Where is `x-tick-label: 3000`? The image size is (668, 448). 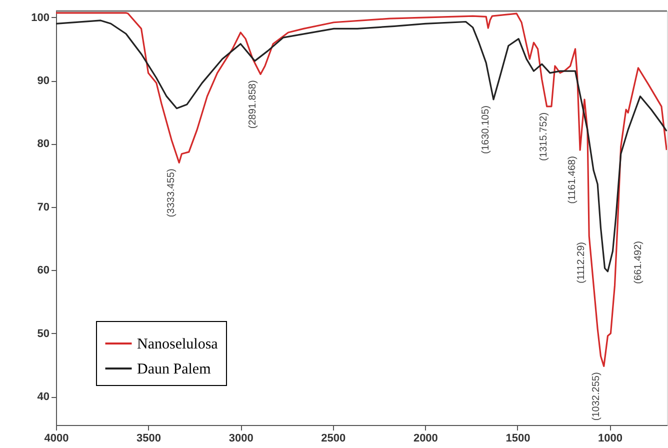 x-tick-label: 3000 is located at coordinates (241, 438).